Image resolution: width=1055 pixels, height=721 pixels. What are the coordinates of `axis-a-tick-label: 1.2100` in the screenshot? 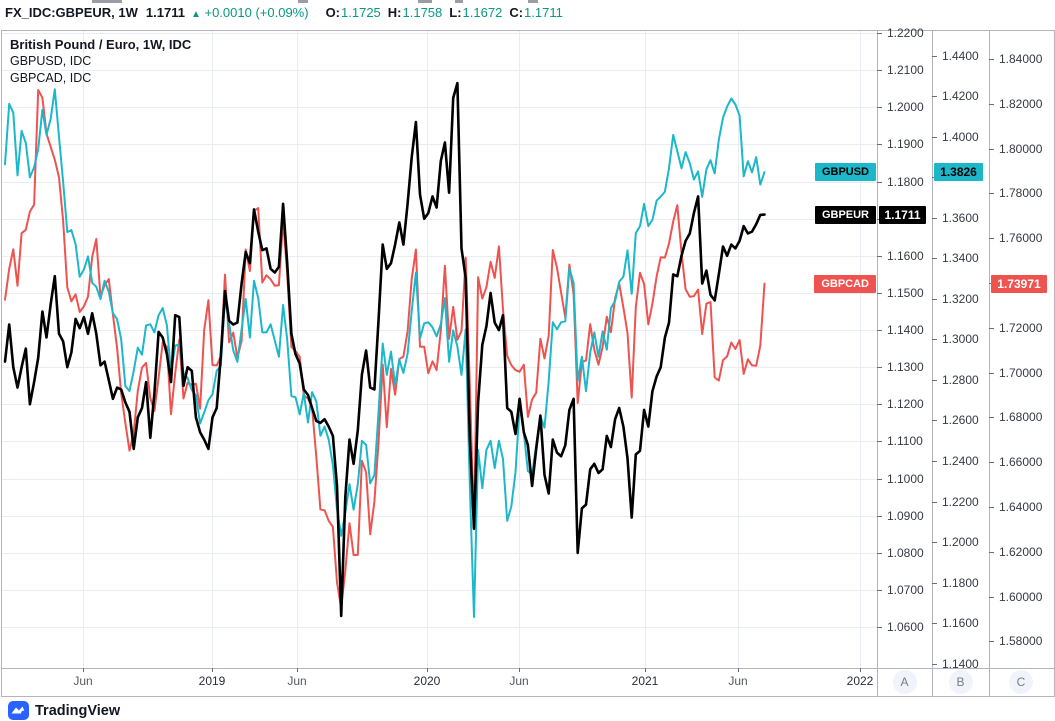 It's located at (905, 70).